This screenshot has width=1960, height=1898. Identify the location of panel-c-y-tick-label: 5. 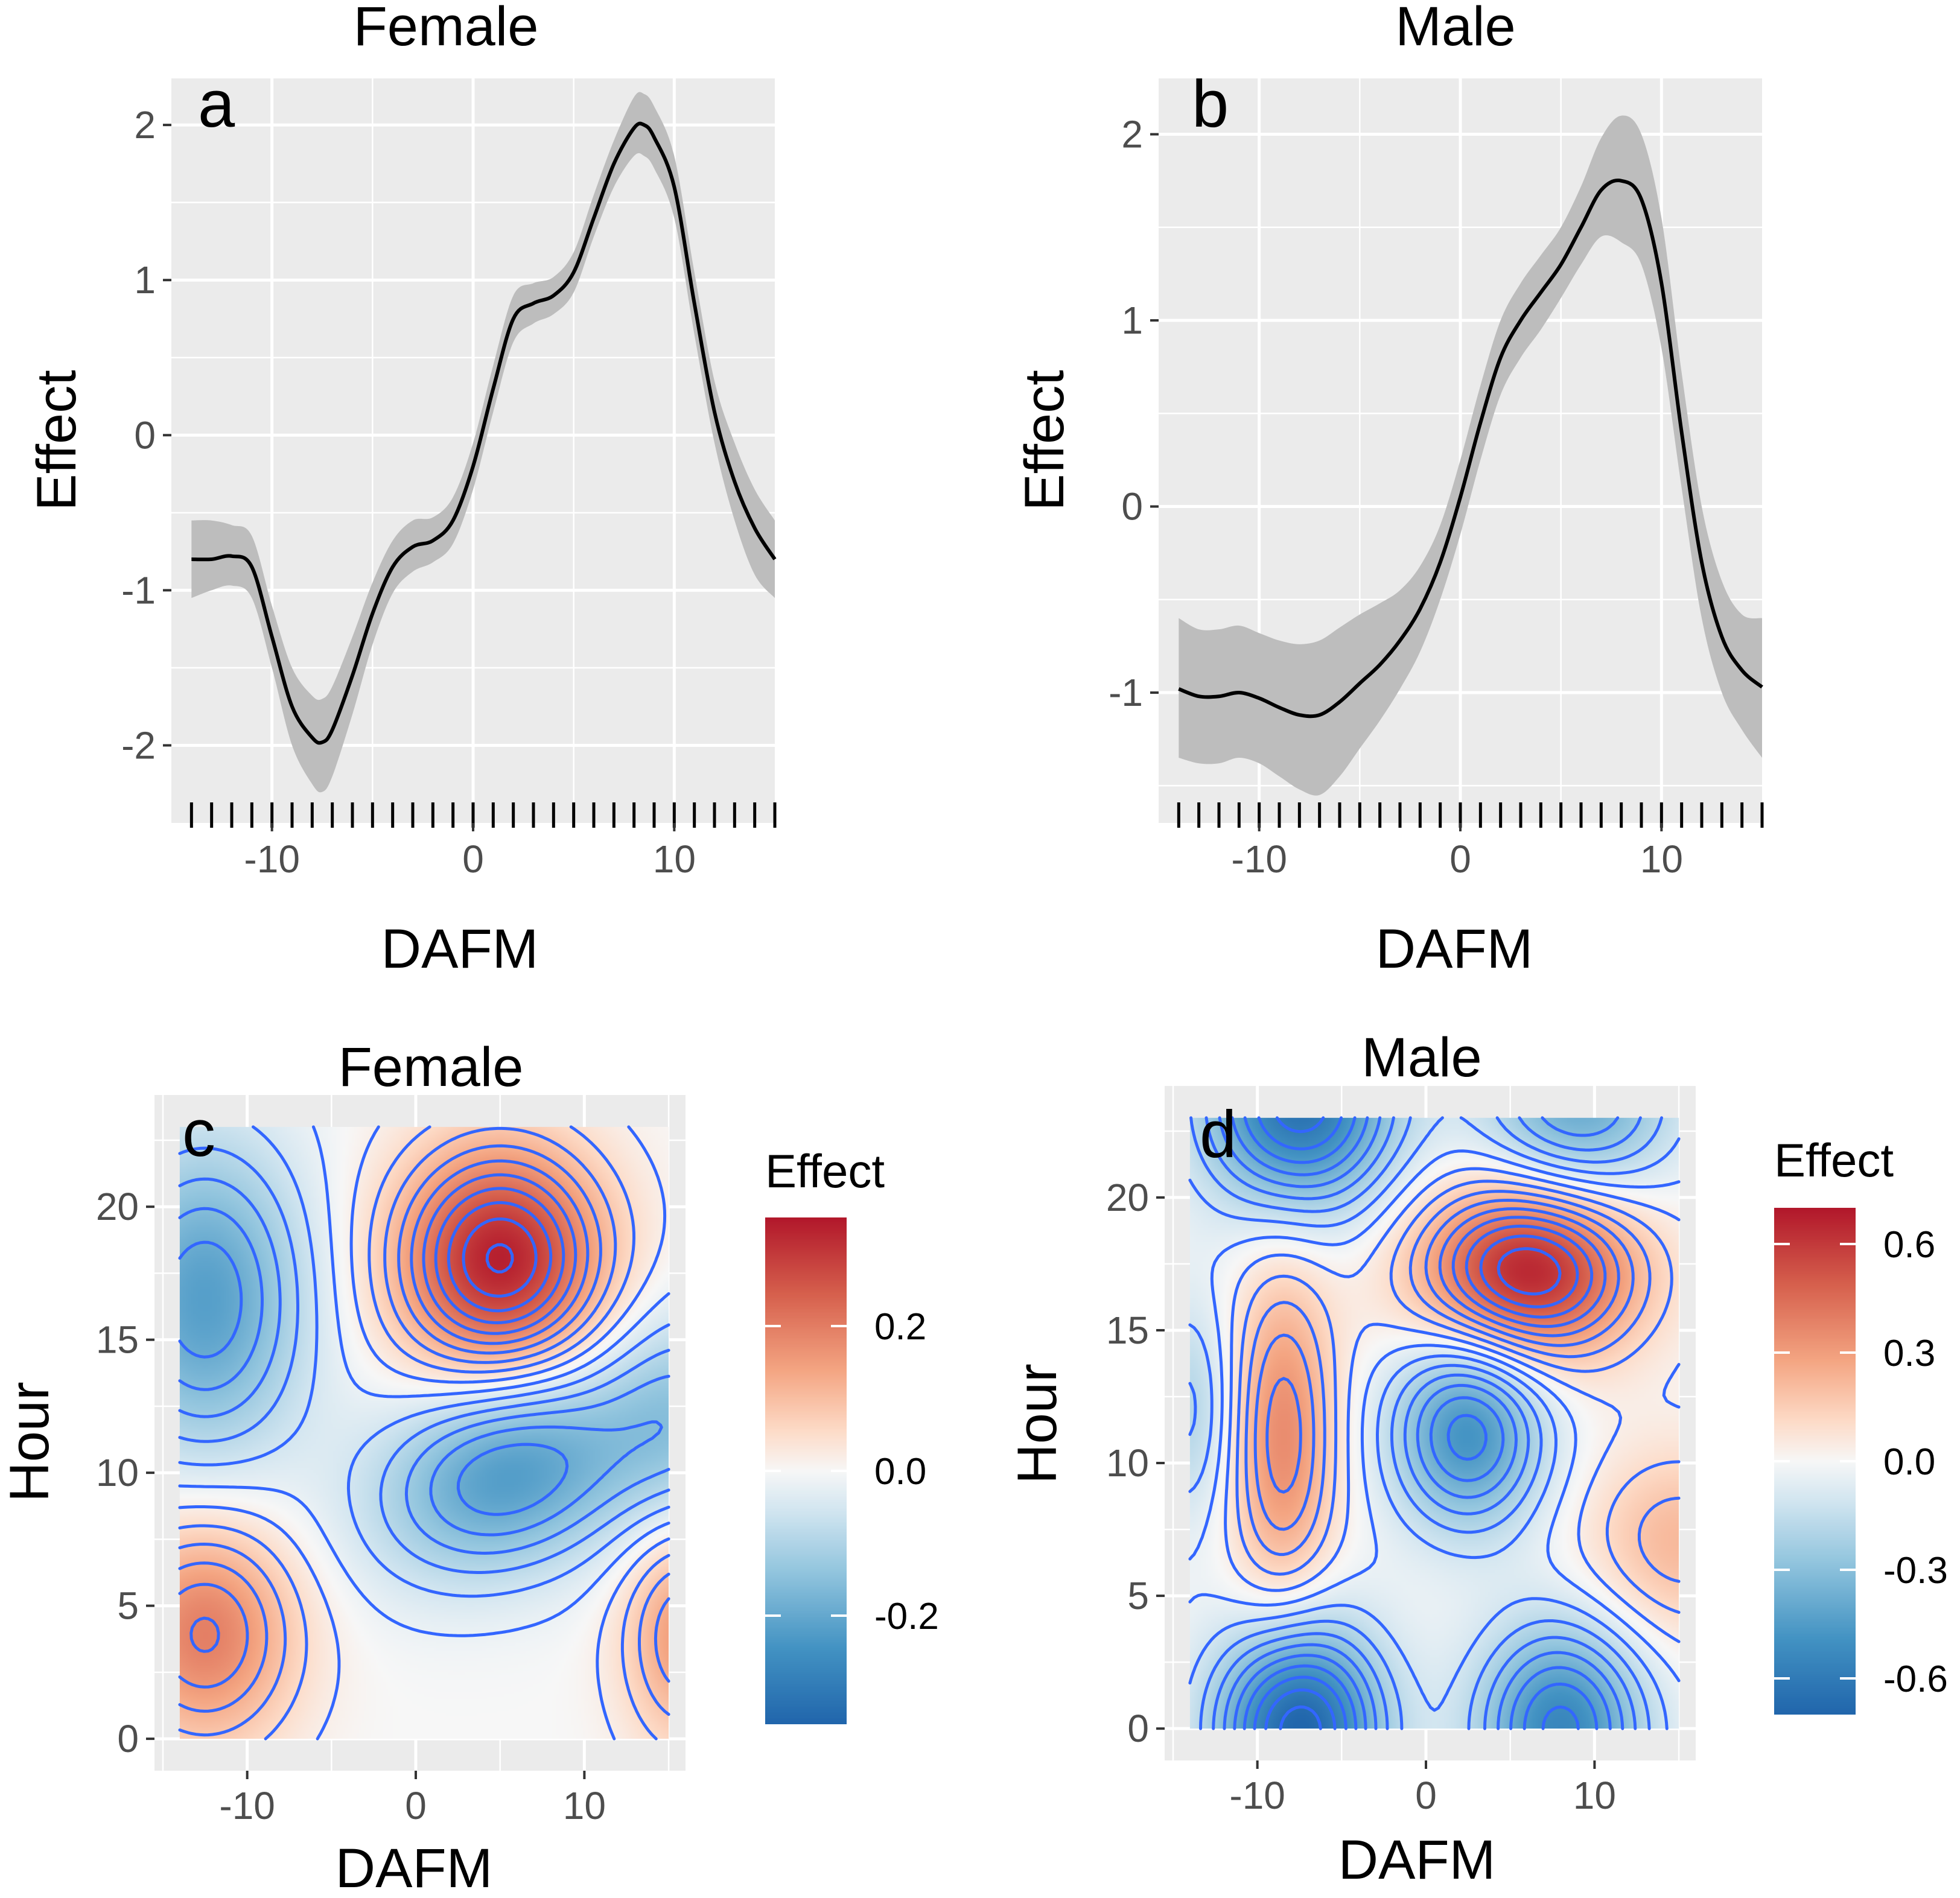
(128, 1606).